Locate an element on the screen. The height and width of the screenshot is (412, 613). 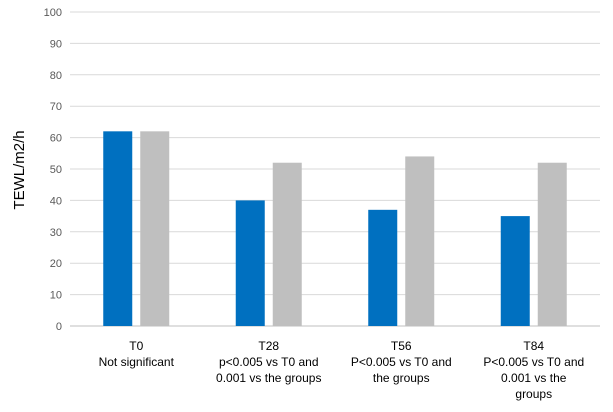
y-tick-label: 0 is located at coordinates (59, 327).